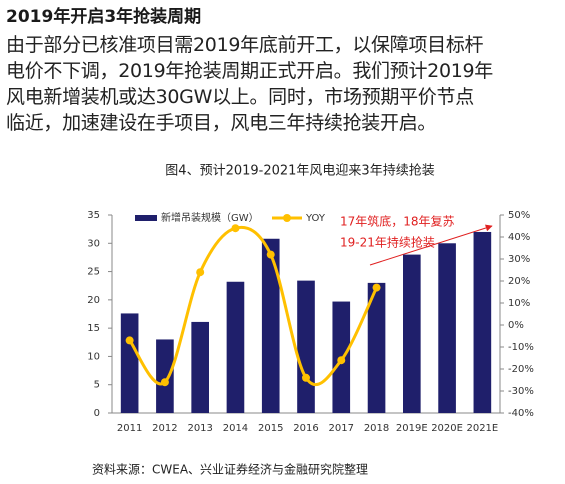 This screenshot has width=565, height=484. What do you see at coordinates (93, 300) in the screenshot?
I see `y-tick-label: 20` at bounding box center [93, 300].